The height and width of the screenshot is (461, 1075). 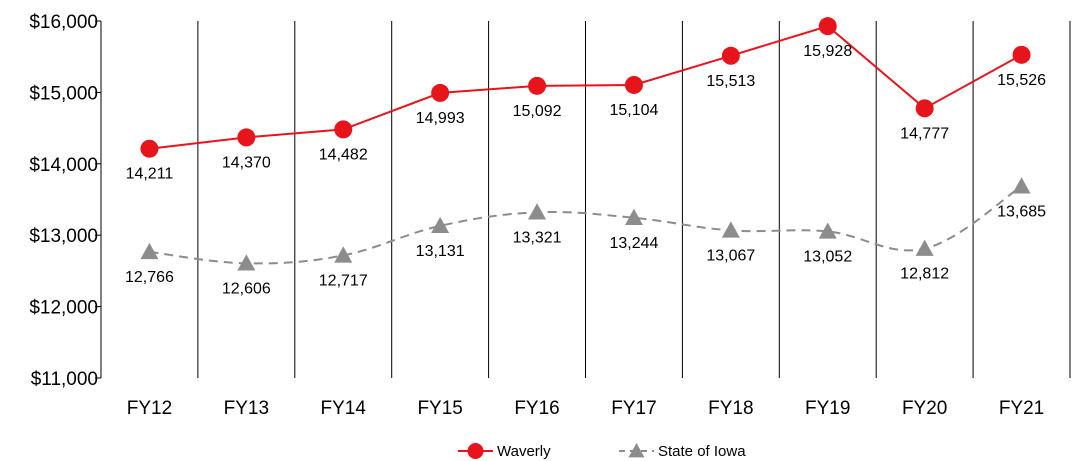 What do you see at coordinates (524, 451) in the screenshot?
I see `legend-label: Waverly` at bounding box center [524, 451].